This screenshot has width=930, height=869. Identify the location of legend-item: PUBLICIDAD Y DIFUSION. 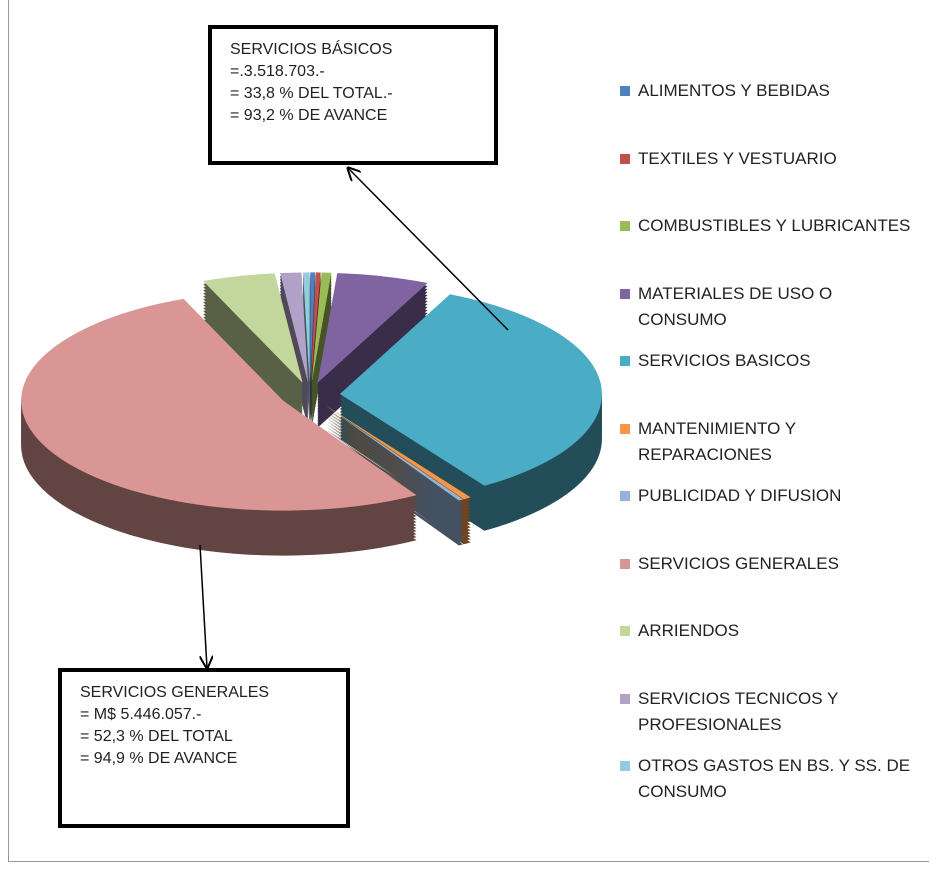
(770, 496).